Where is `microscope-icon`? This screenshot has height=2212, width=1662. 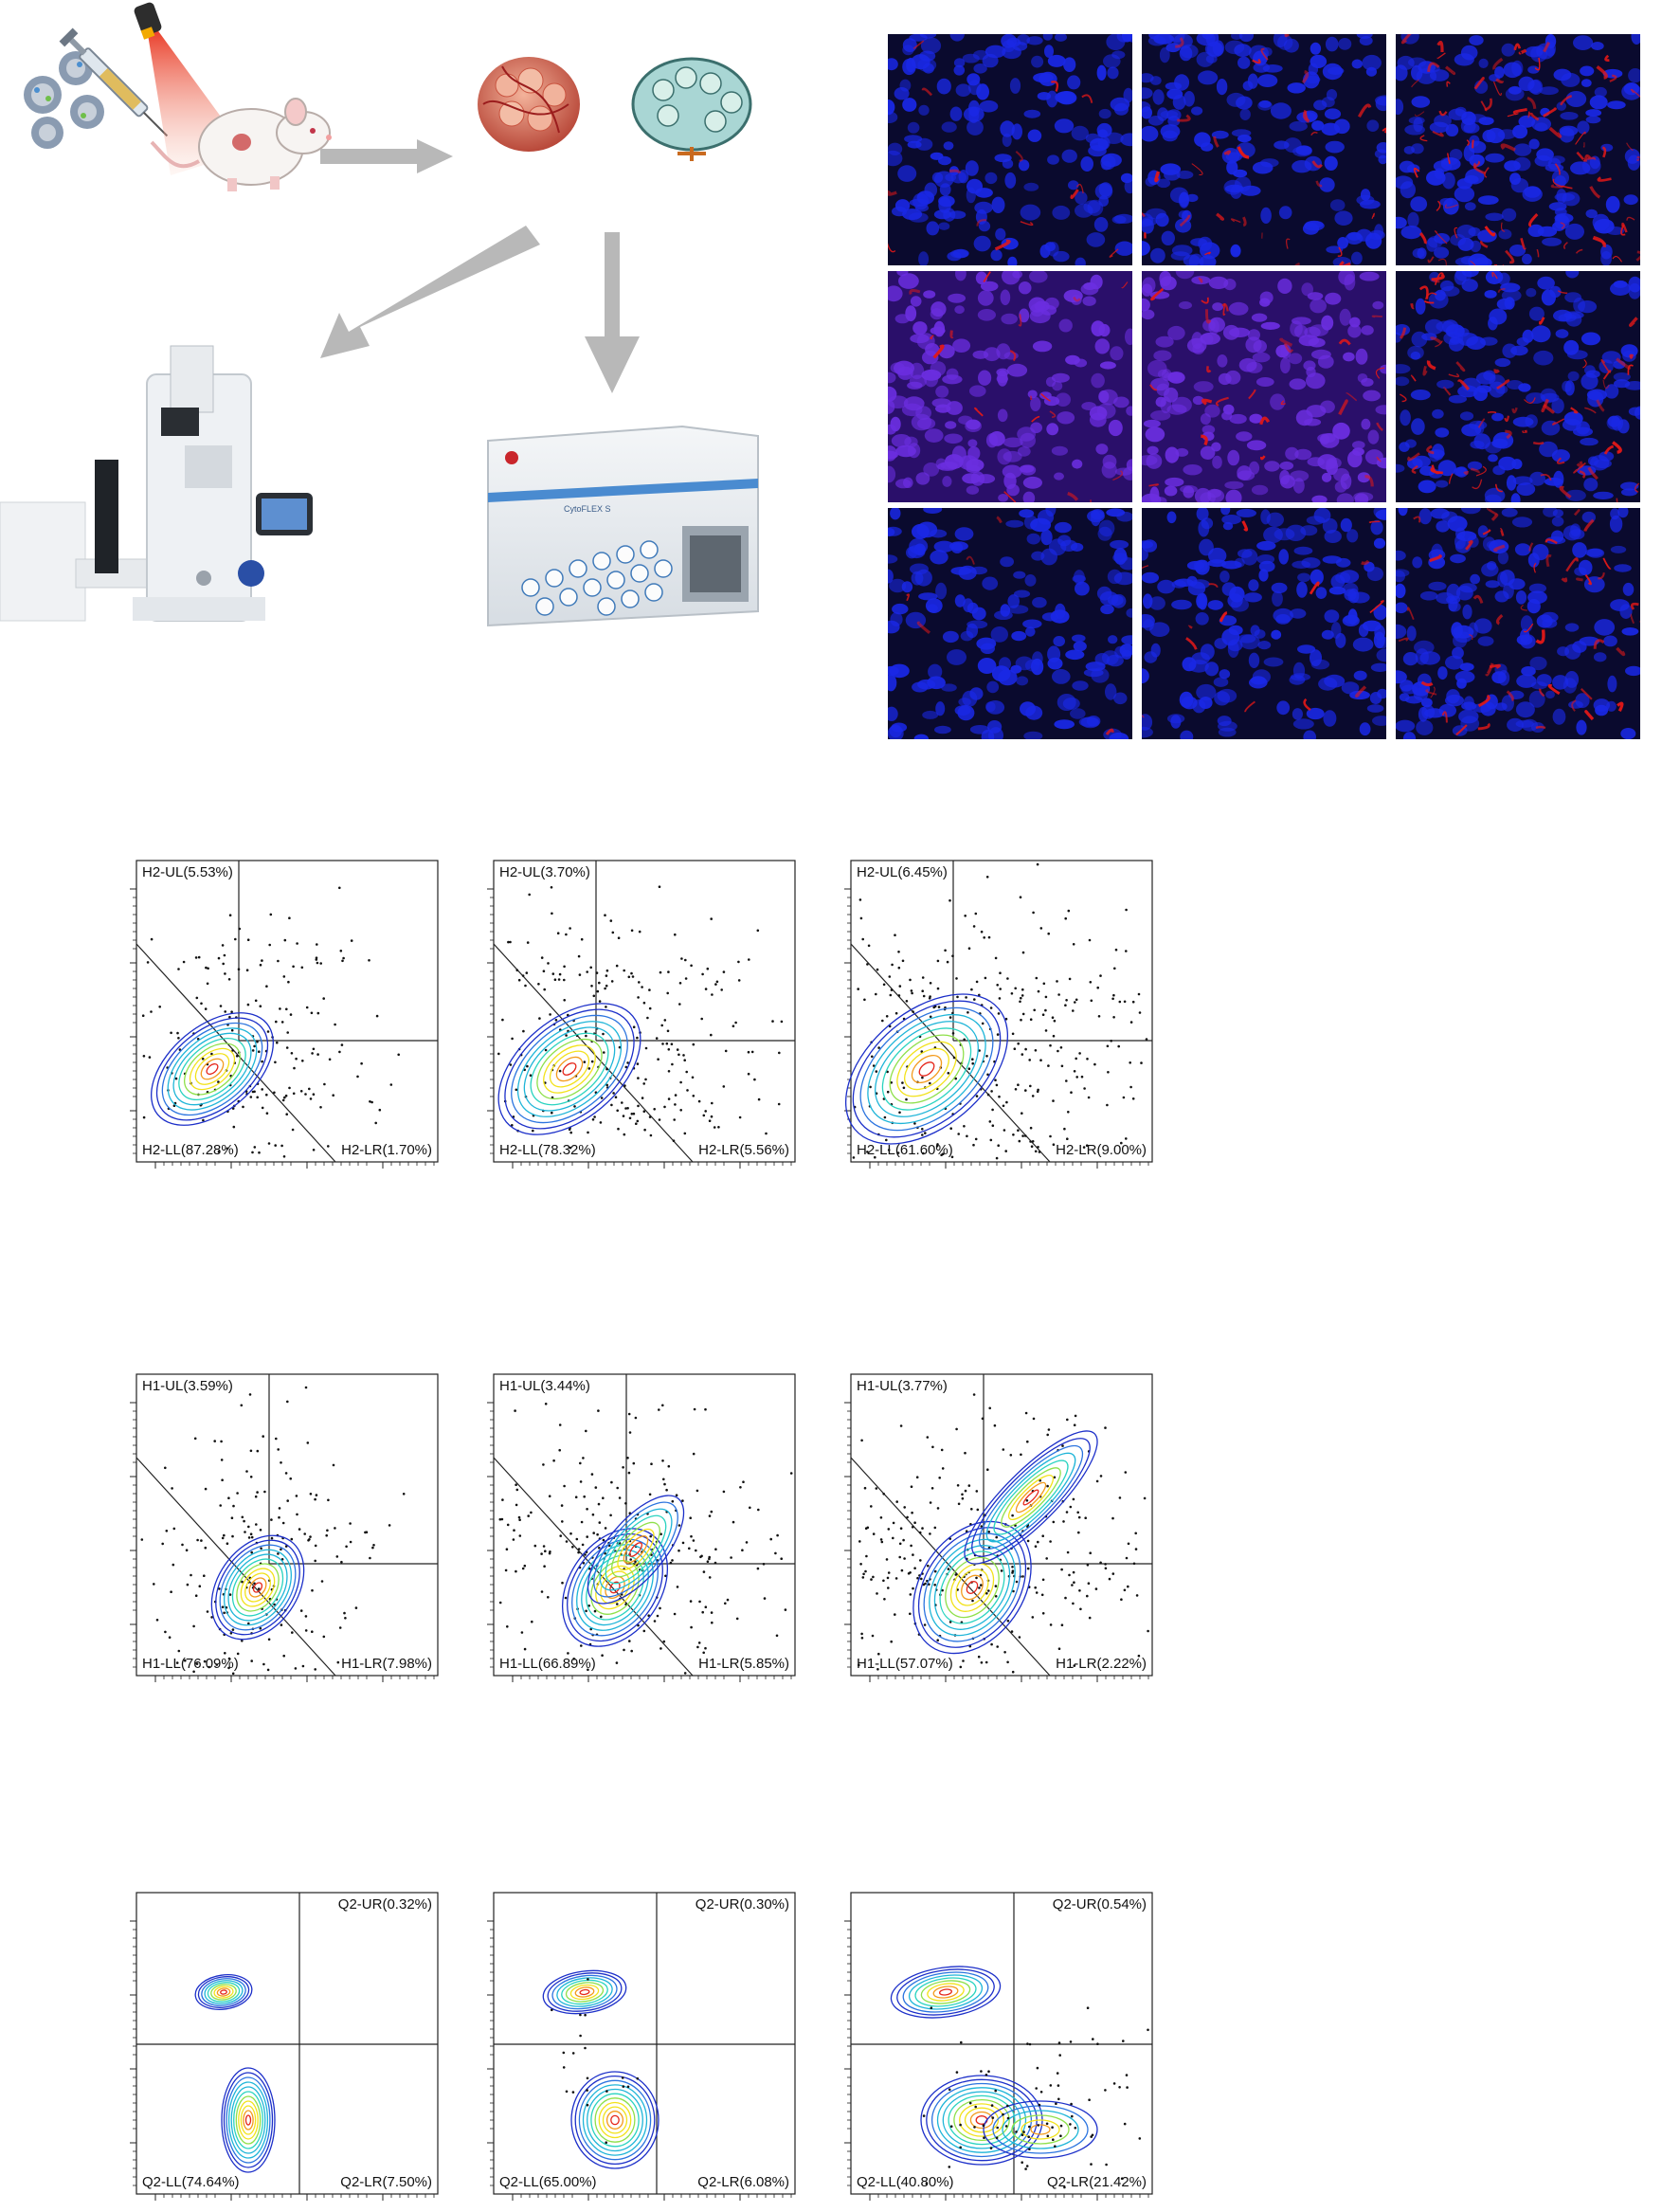
microscope-icon is located at coordinates (156, 484).